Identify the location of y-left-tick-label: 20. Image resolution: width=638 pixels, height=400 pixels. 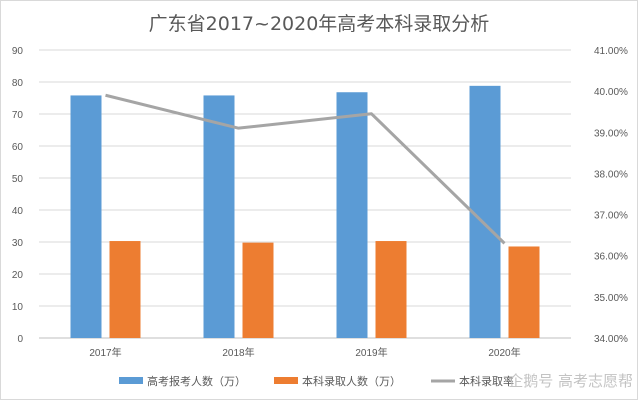
(18, 275).